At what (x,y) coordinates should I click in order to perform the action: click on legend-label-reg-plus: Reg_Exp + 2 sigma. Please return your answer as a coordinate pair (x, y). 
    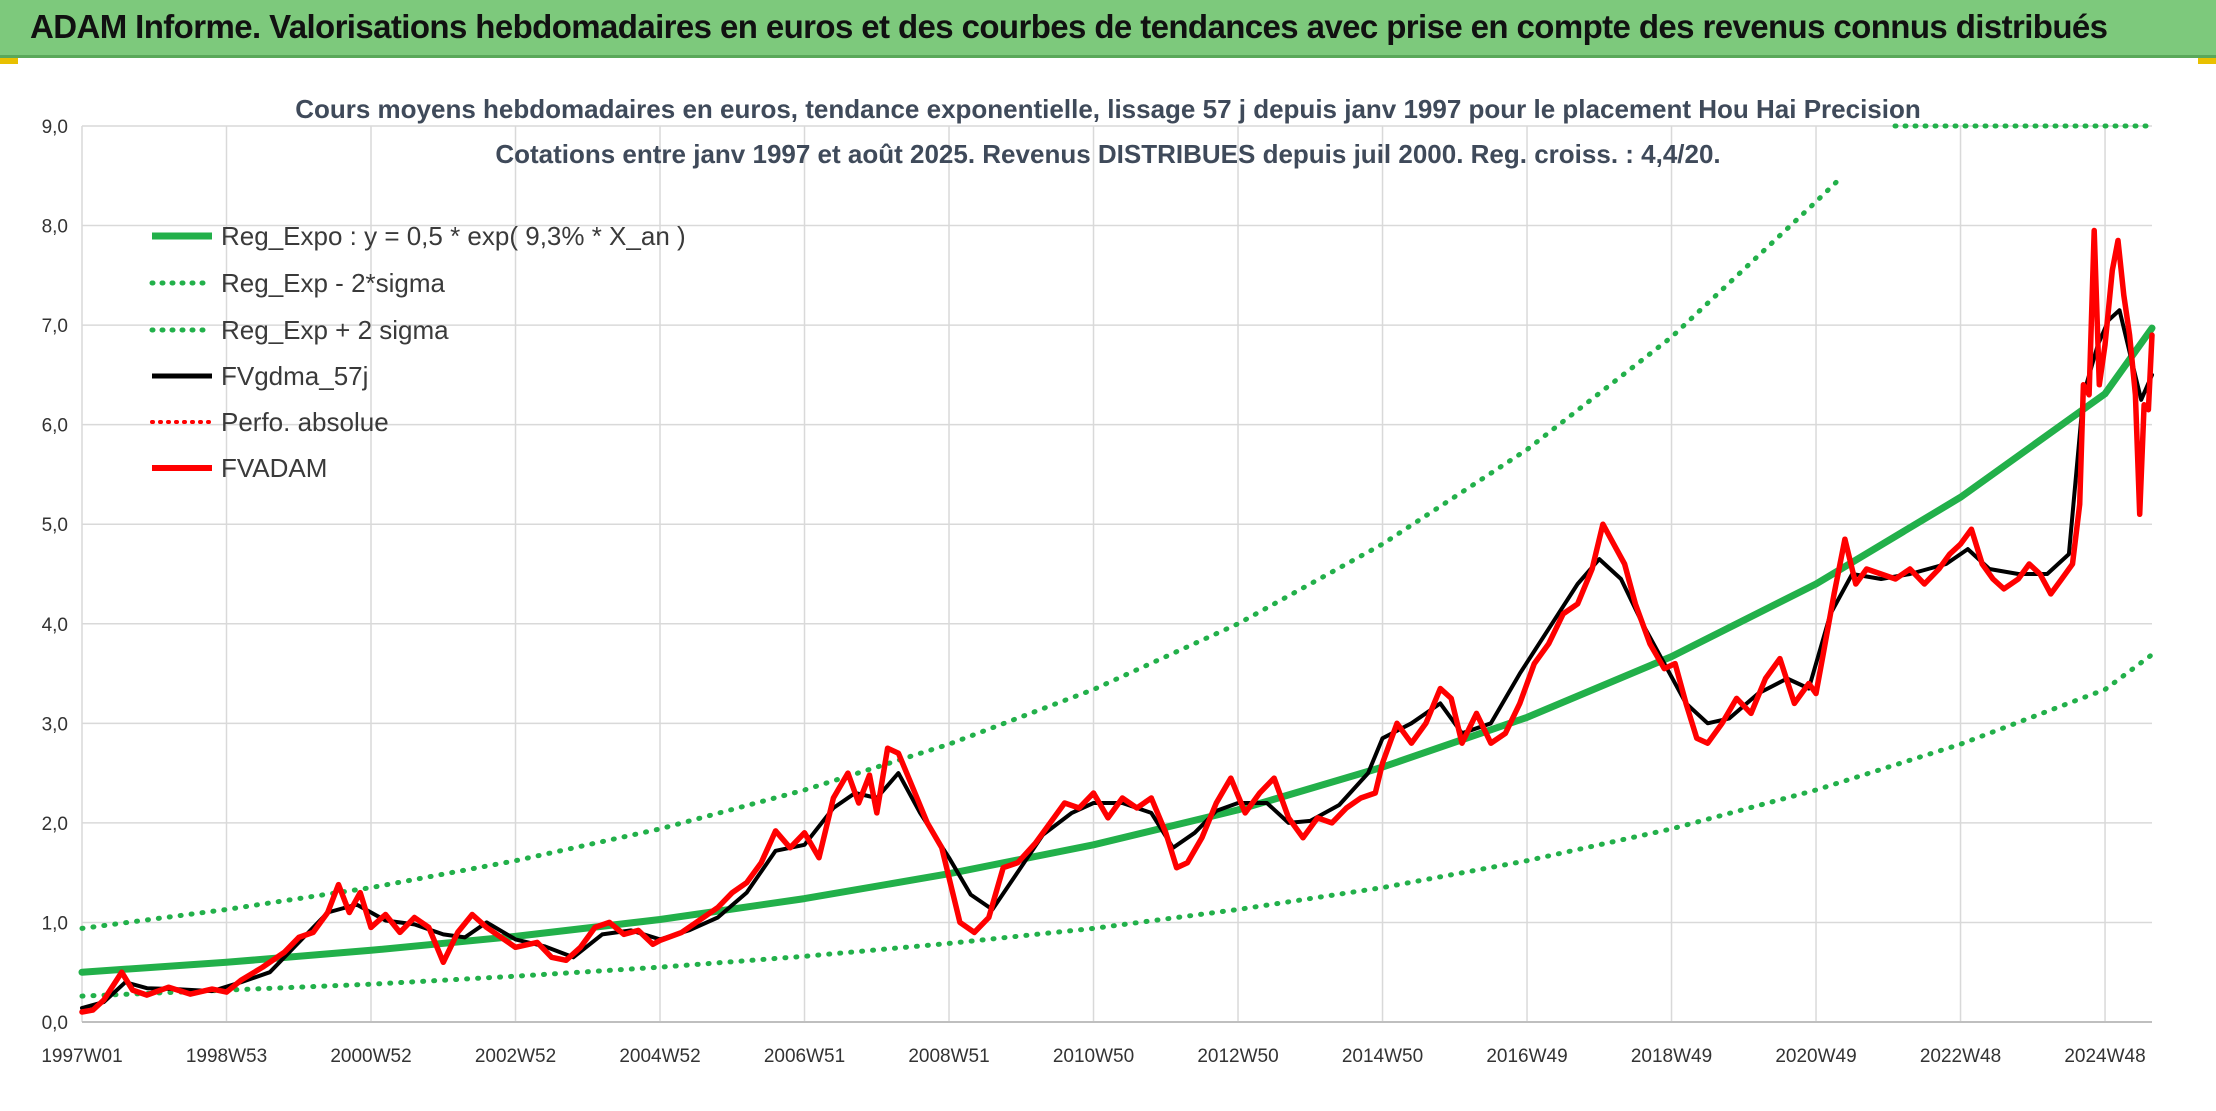
    Looking at the image, I should click on (335, 330).